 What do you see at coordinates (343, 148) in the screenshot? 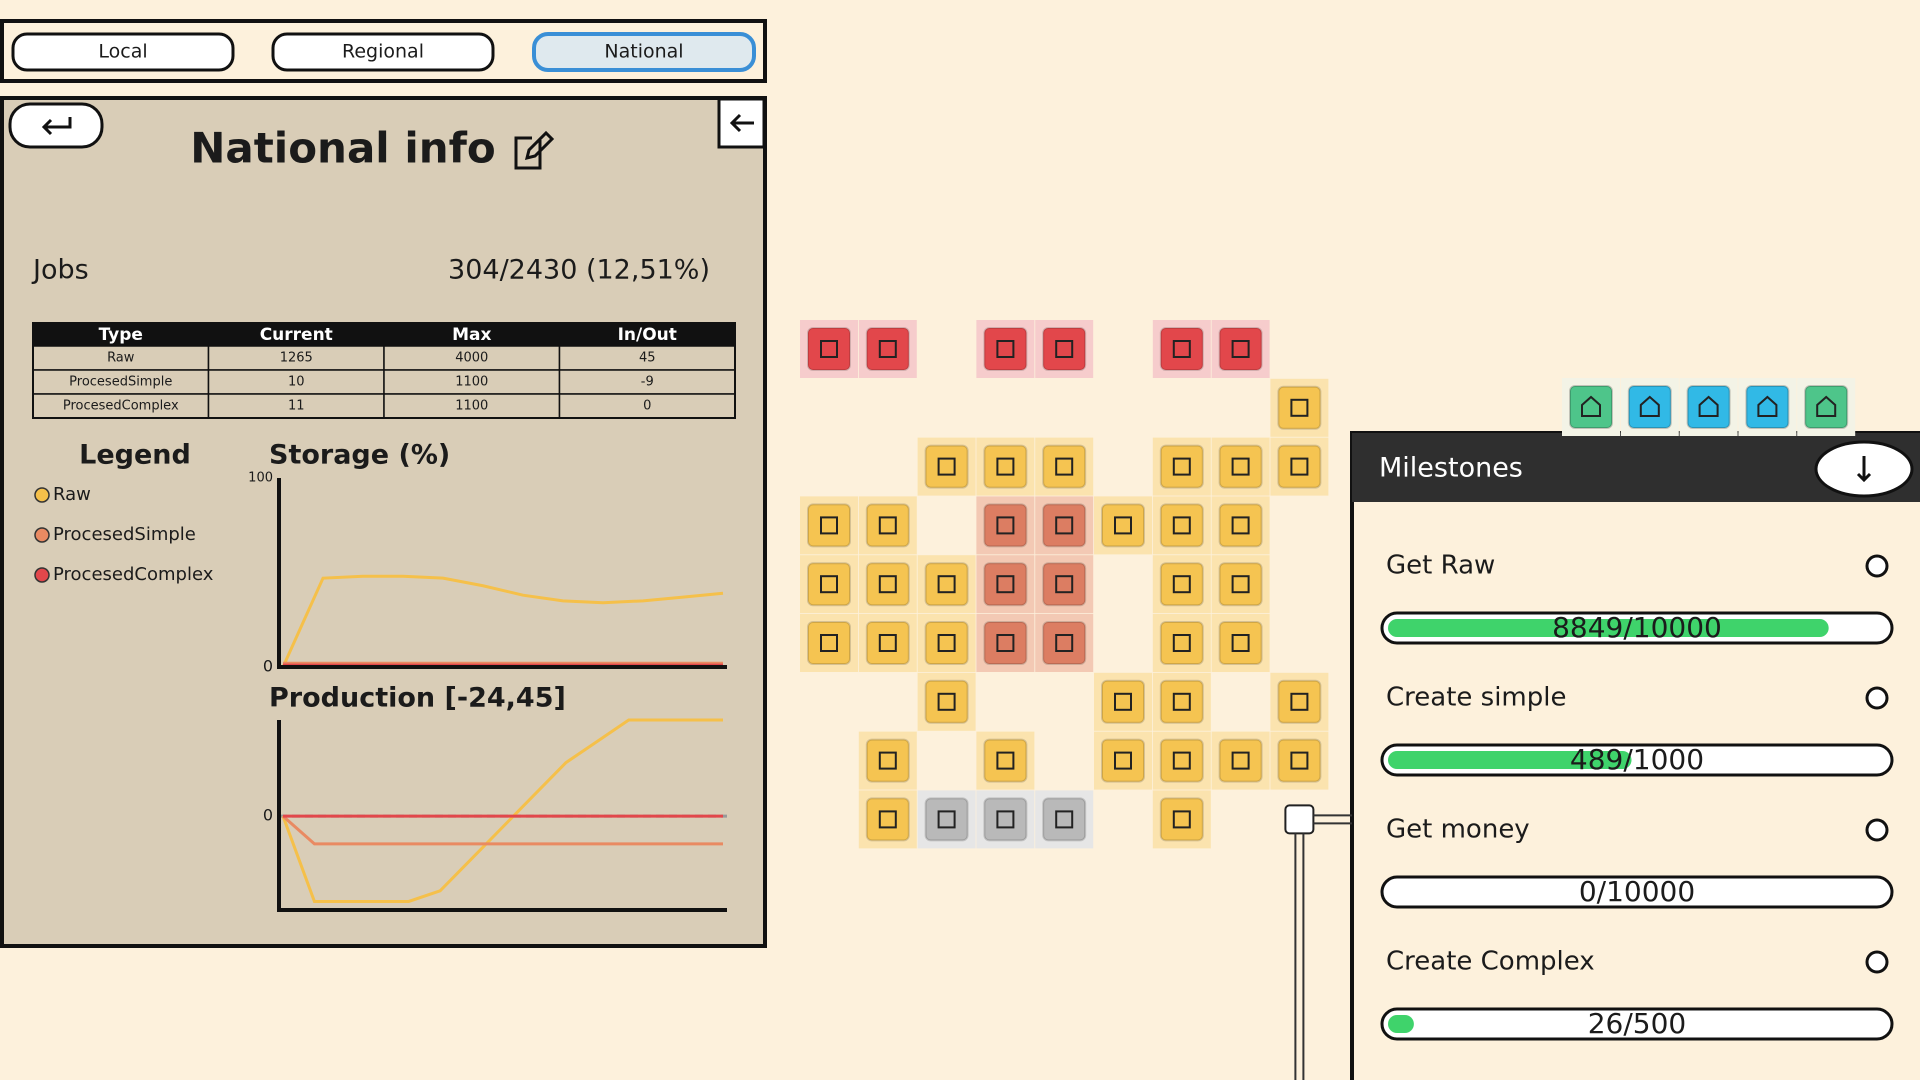
I see `panel-title: National info` at bounding box center [343, 148].